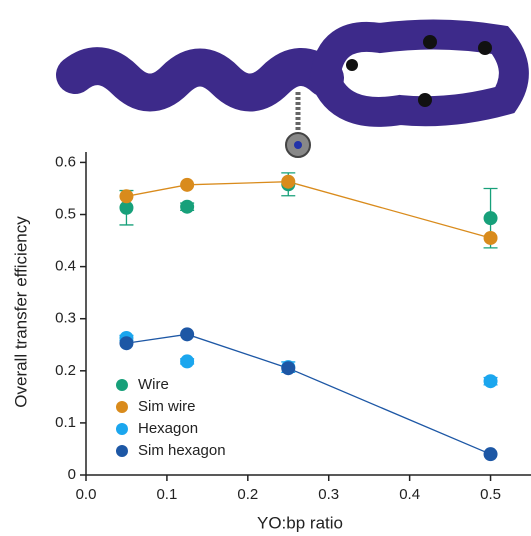 The image size is (531, 536). I want to click on y-tick-label: 0.5, so click(65, 213).